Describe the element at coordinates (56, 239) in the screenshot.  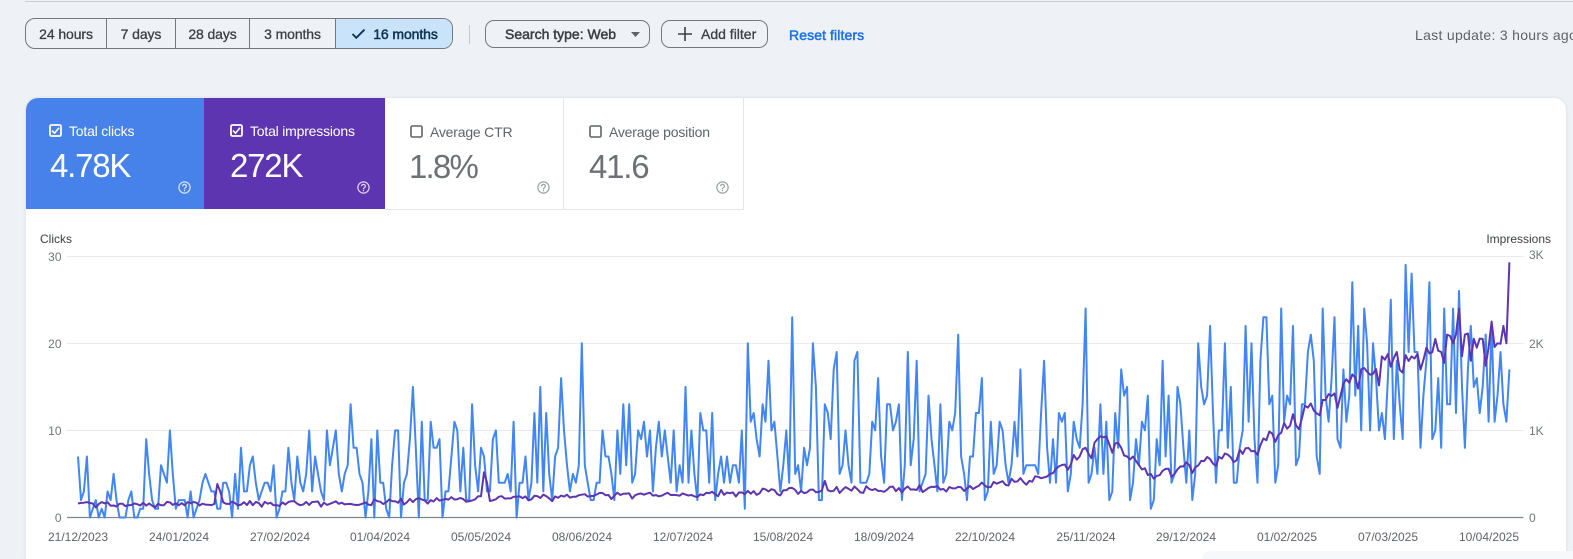
I see `svg-text: Clicks` at that location.